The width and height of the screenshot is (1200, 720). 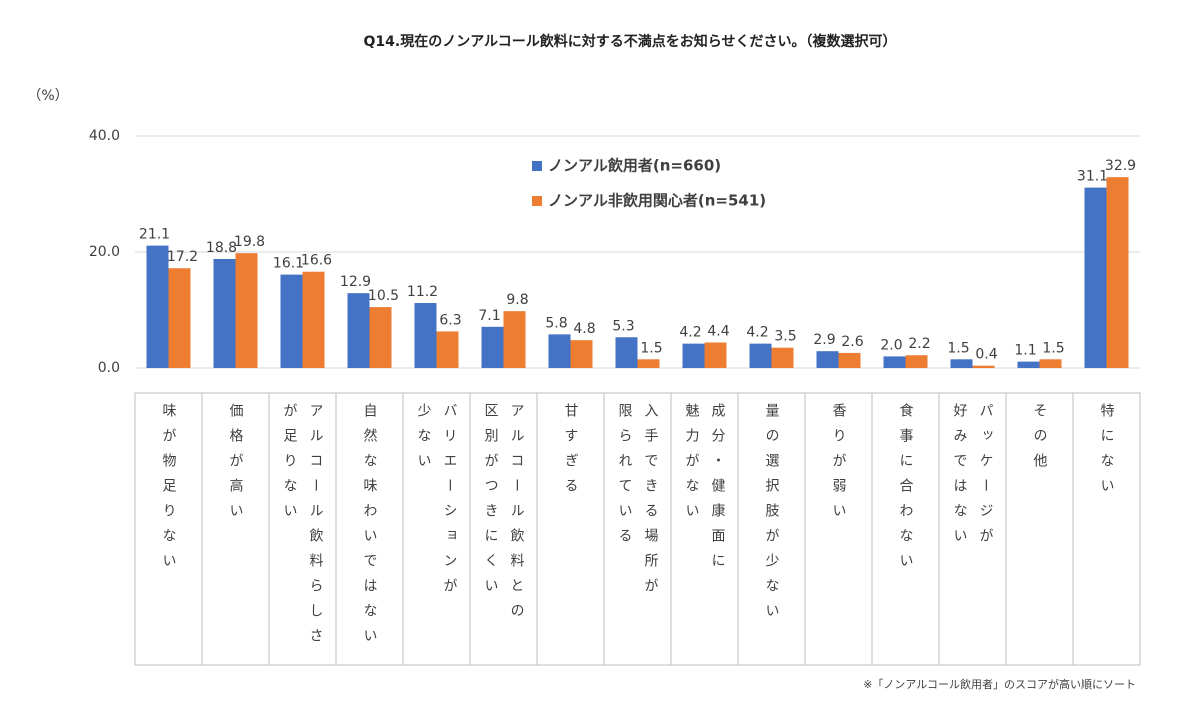 I want to click on value-label: 1.1, so click(x=1025, y=351).